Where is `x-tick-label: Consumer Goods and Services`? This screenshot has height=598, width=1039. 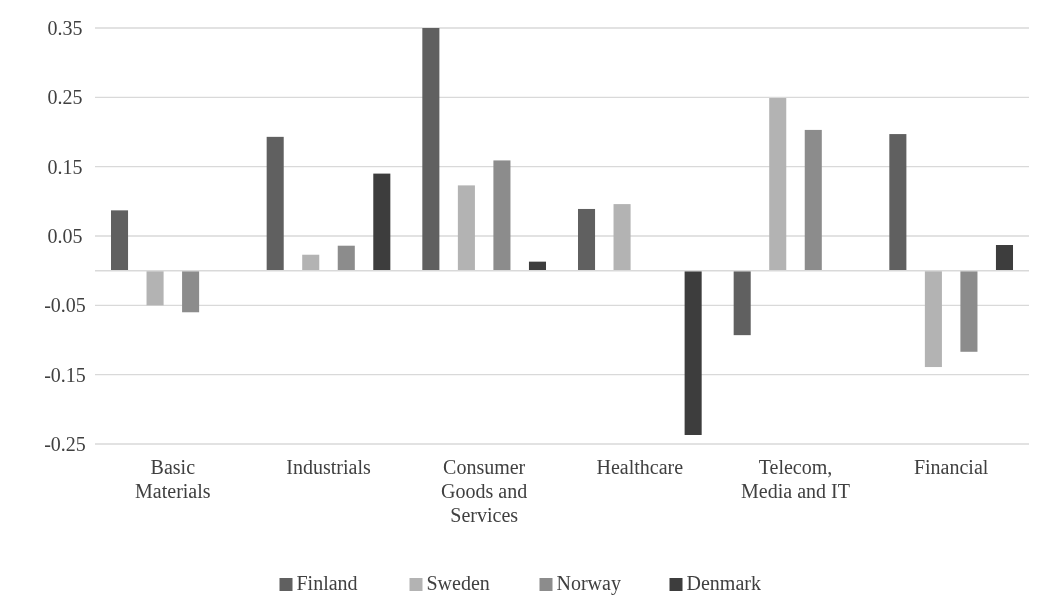 x-tick-label: Consumer Goods and Services is located at coordinates (484, 491).